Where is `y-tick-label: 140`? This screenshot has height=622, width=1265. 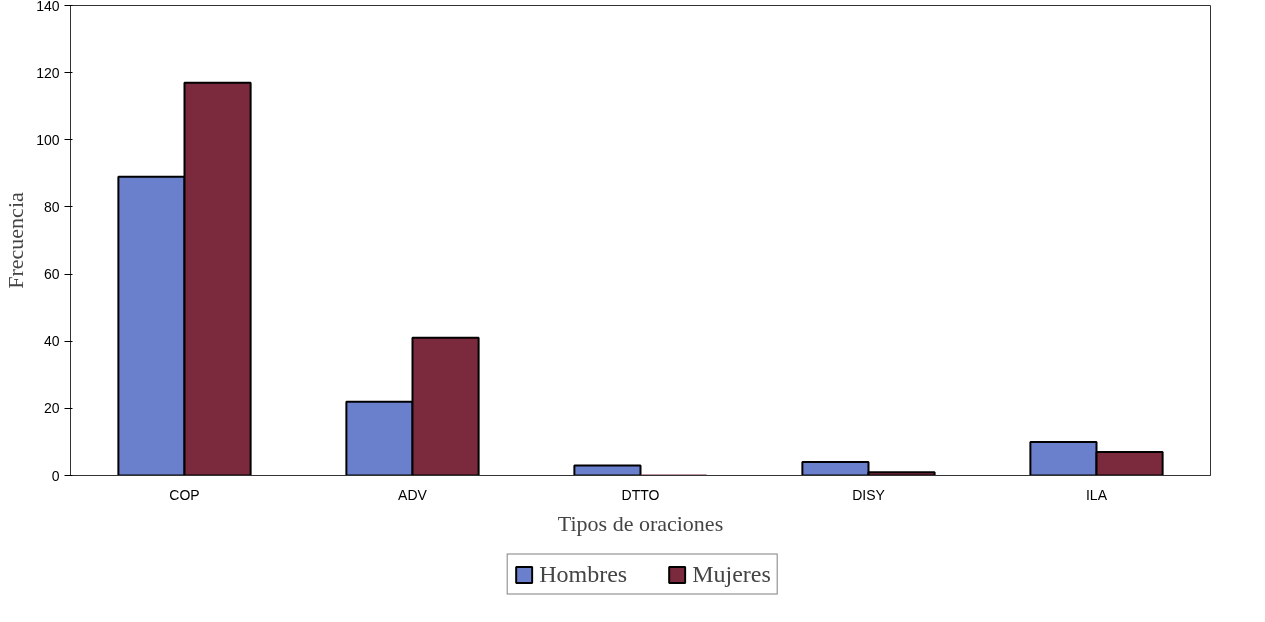 y-tick-label: 140 is located at coordinates (48, 7).